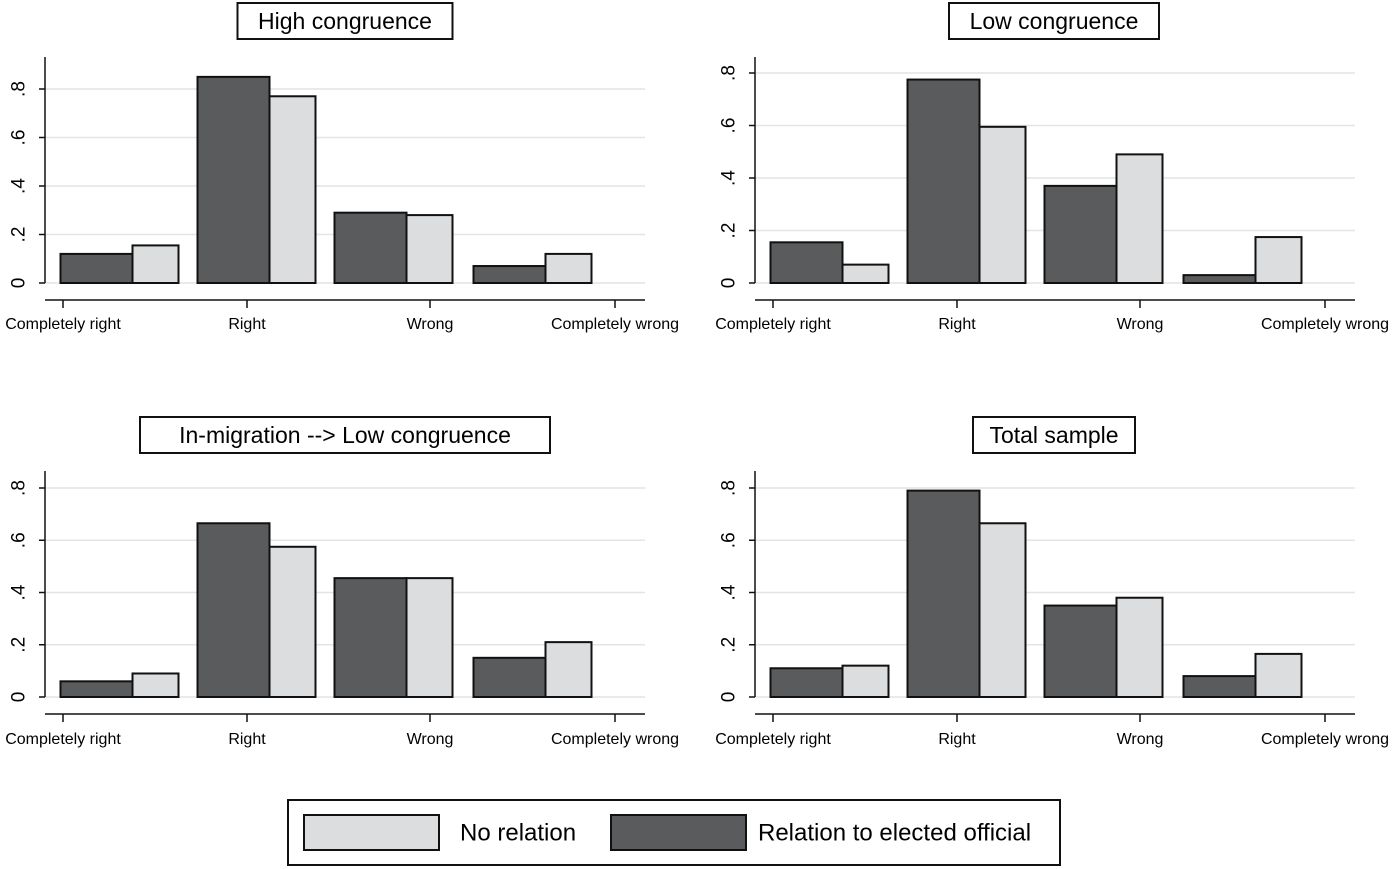 Image resolution: width=1394 pixels, height=869 pixels. What do you see at coordinates (894, 833) in the screenshot?
I see `legend-label-relation: Relation to elected official` at bounding box center [894, 833].